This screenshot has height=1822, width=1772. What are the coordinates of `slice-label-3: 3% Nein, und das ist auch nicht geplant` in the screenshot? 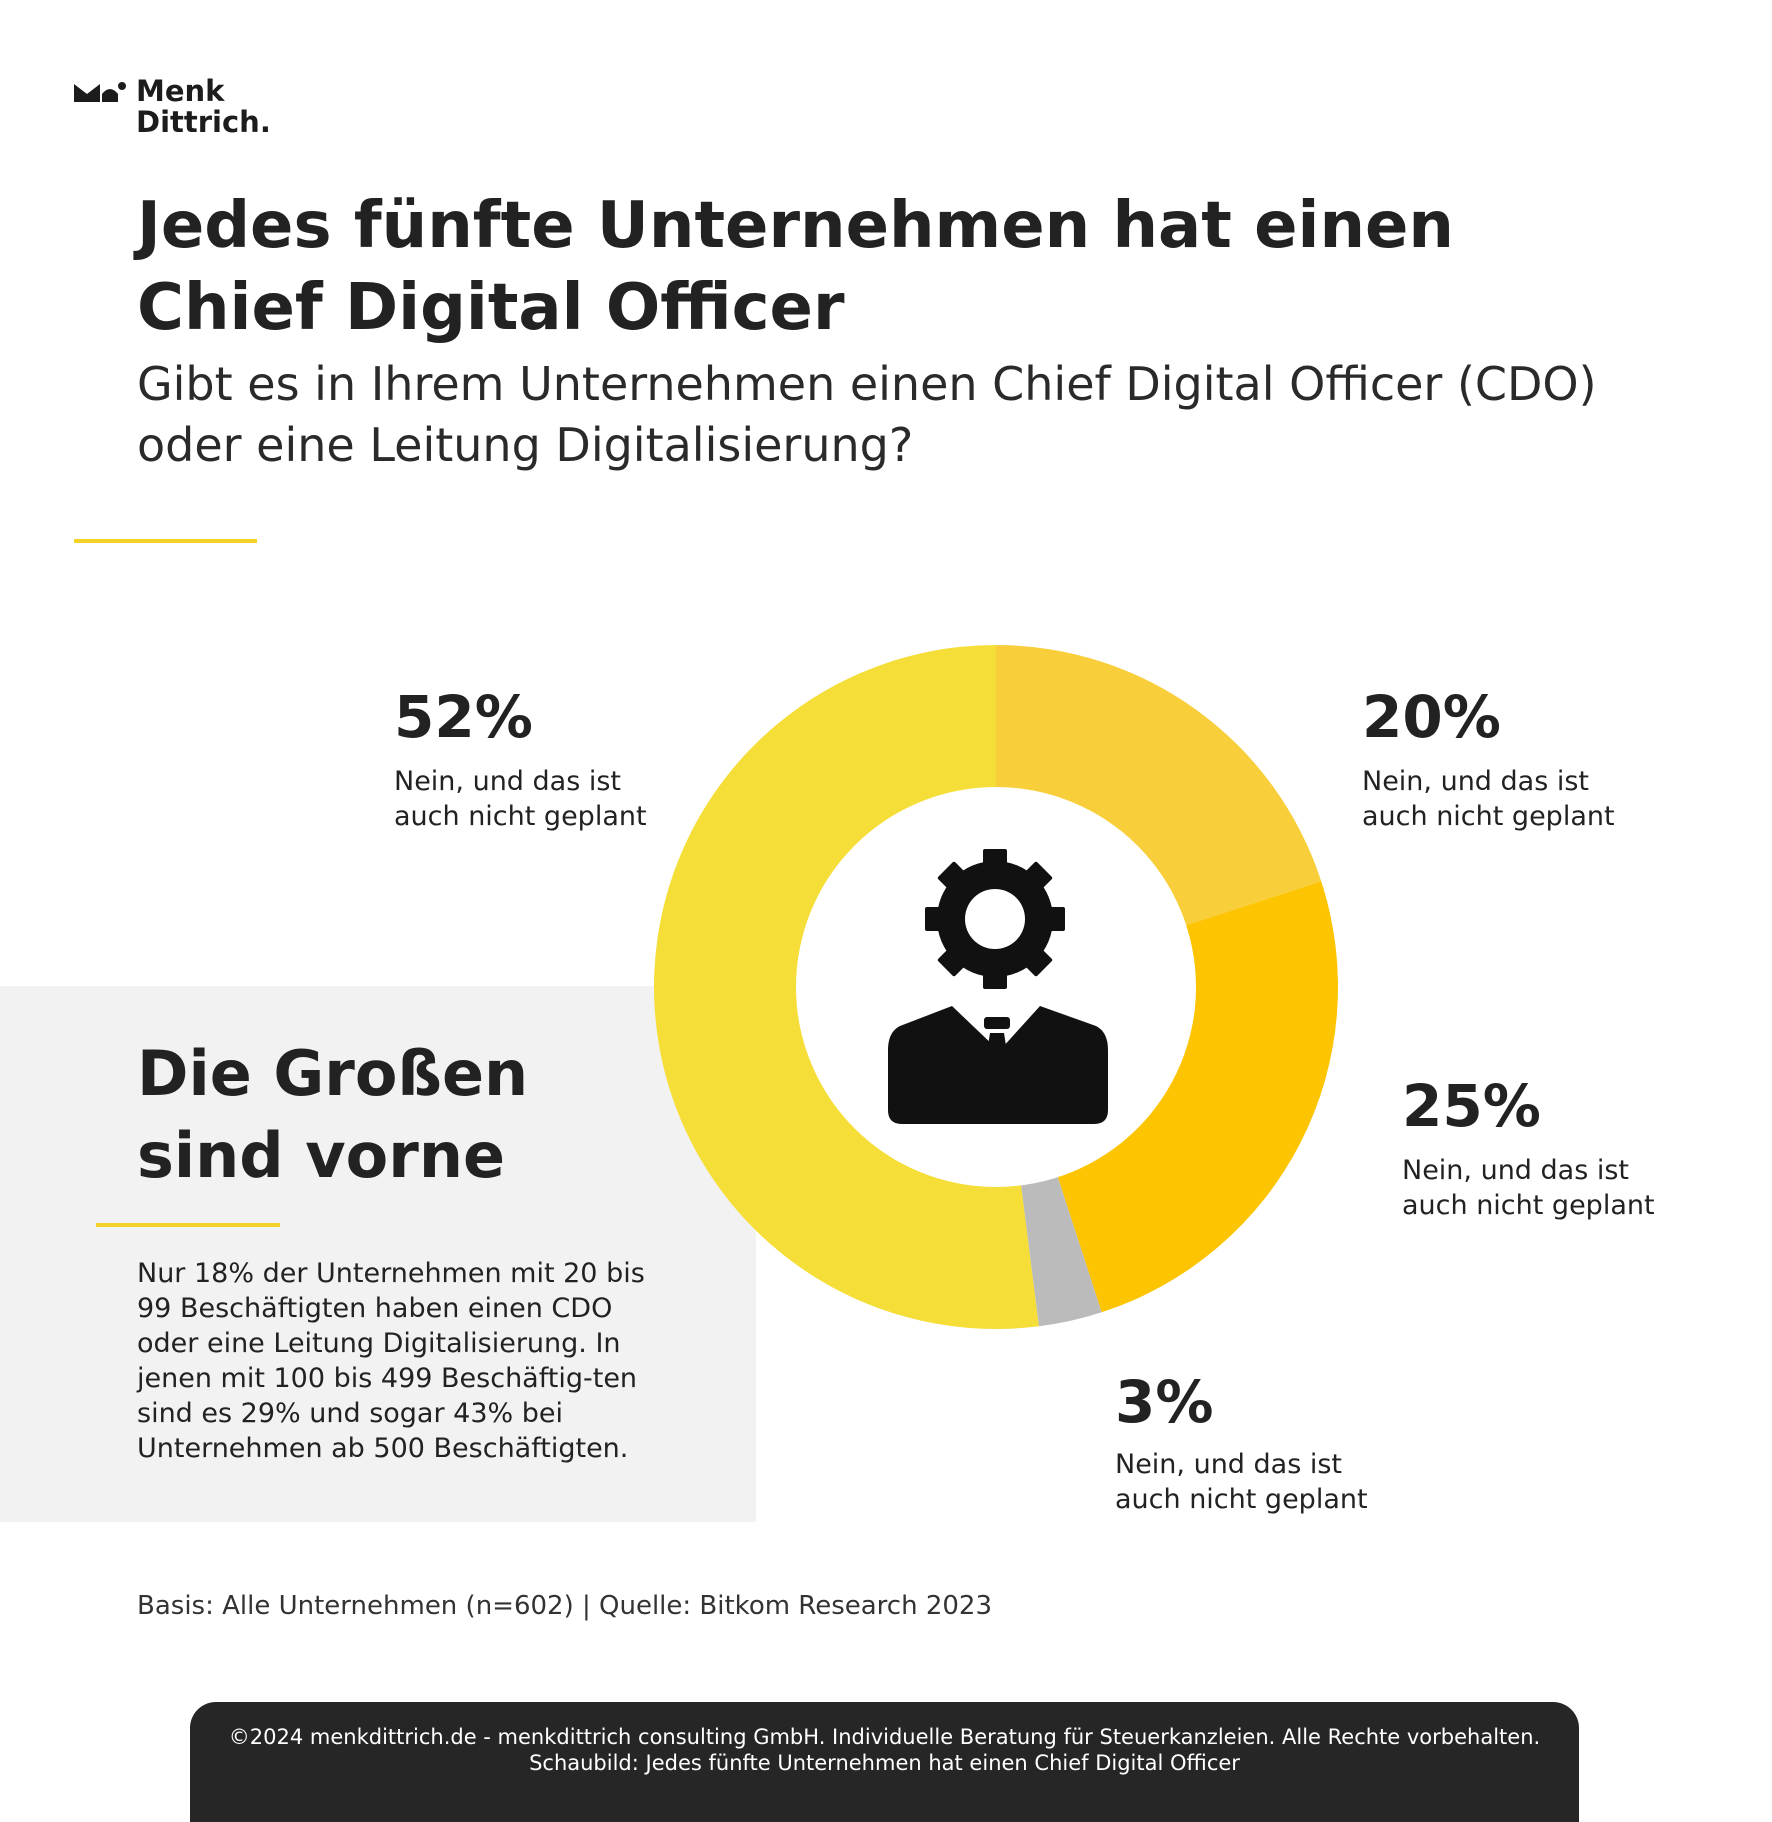 It's located at (1265, 1443).